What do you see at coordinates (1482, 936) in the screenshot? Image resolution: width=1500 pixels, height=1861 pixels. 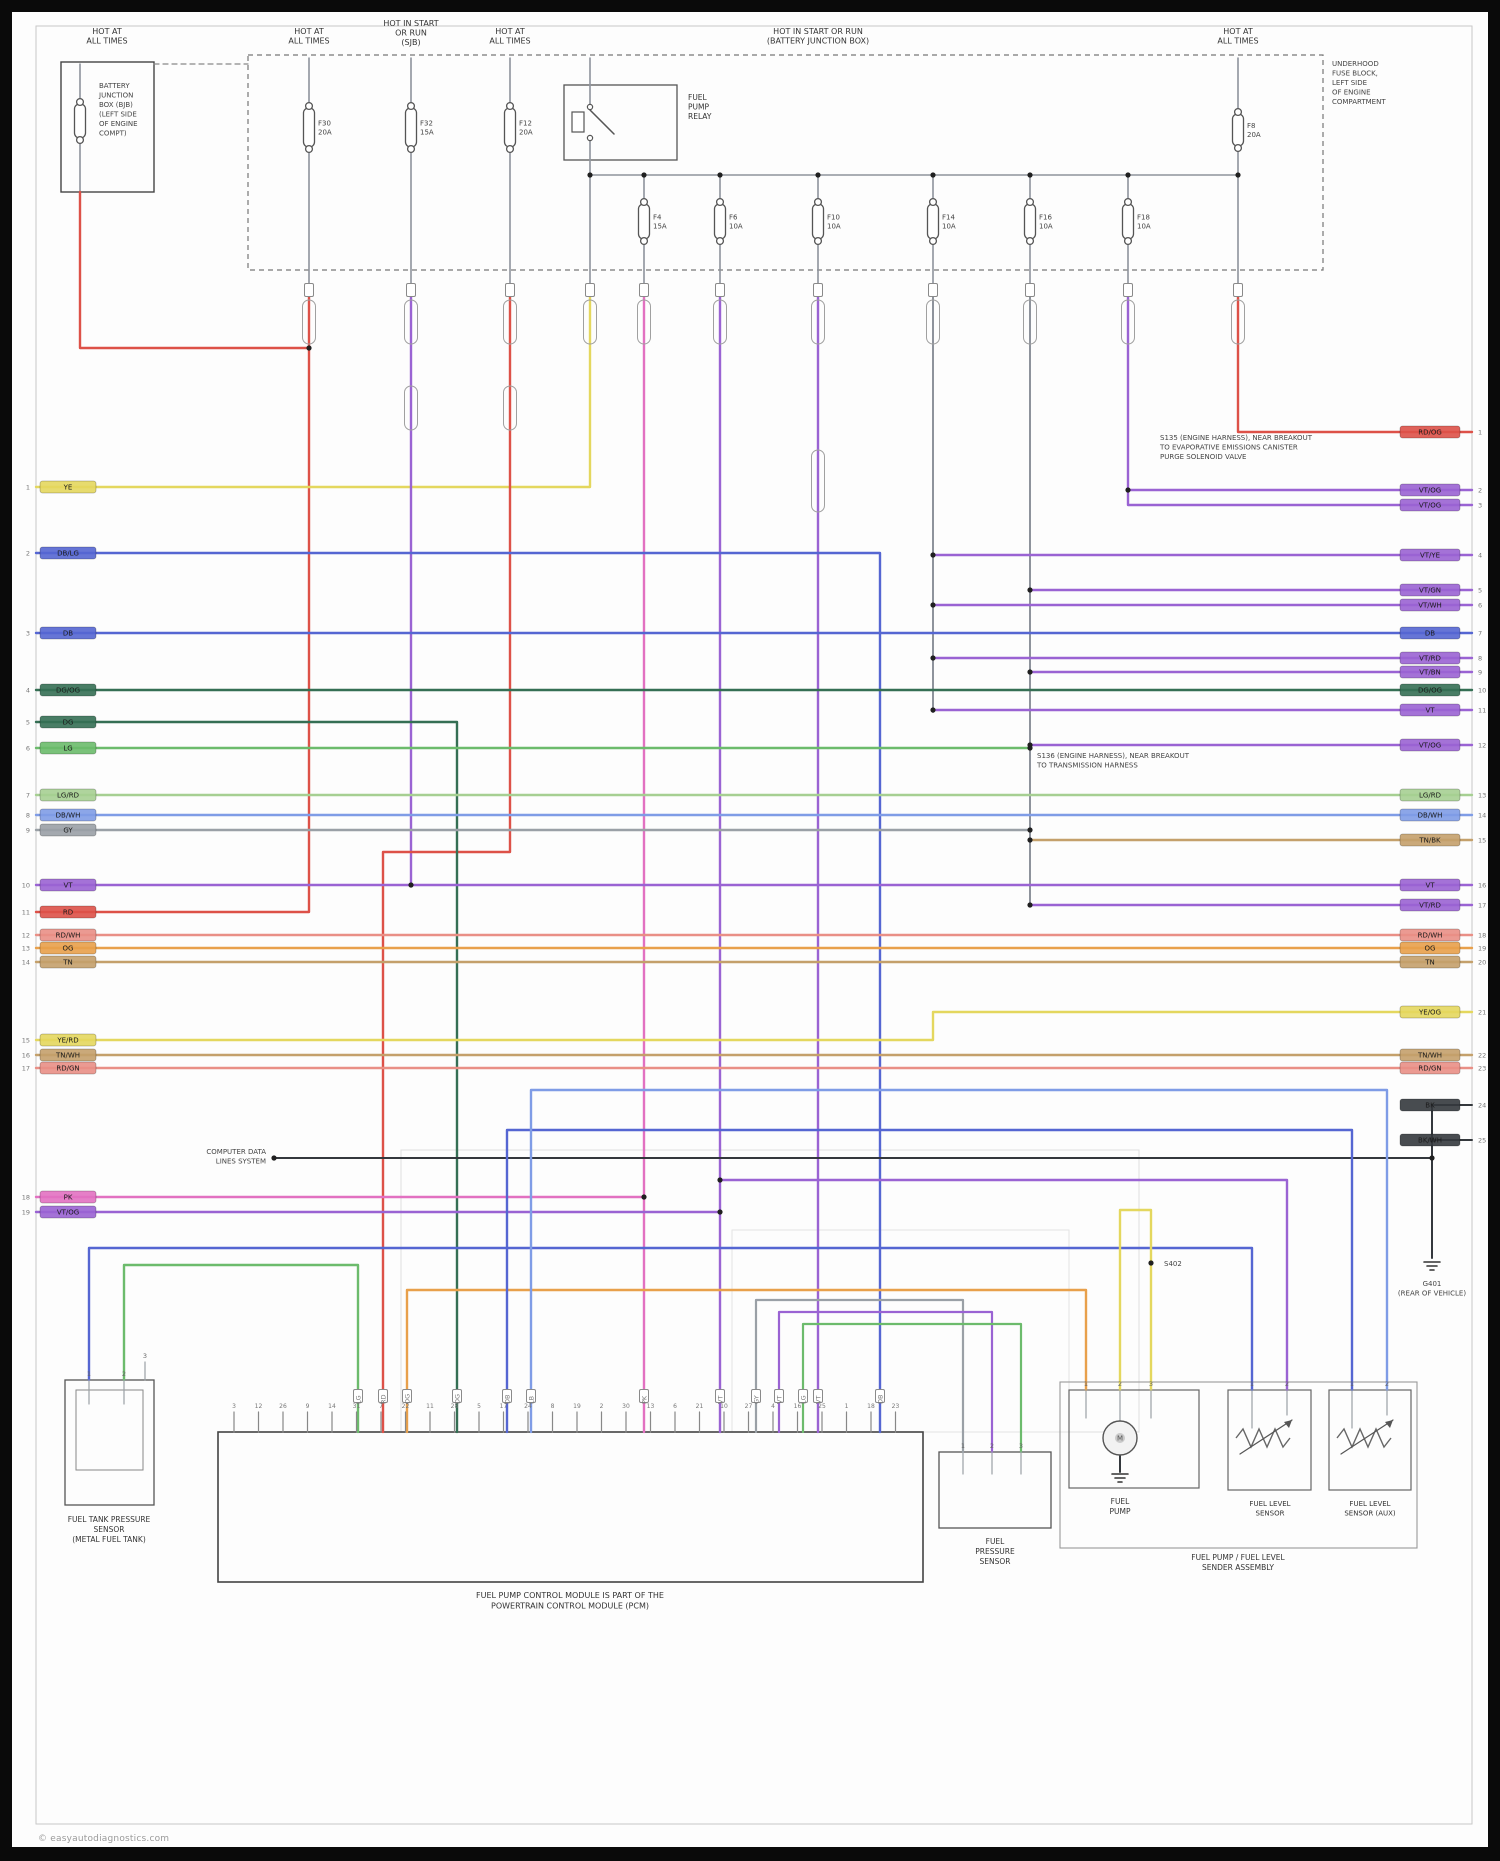 I see `edge-pin-number: 18` at bounding box center [1482, 936].